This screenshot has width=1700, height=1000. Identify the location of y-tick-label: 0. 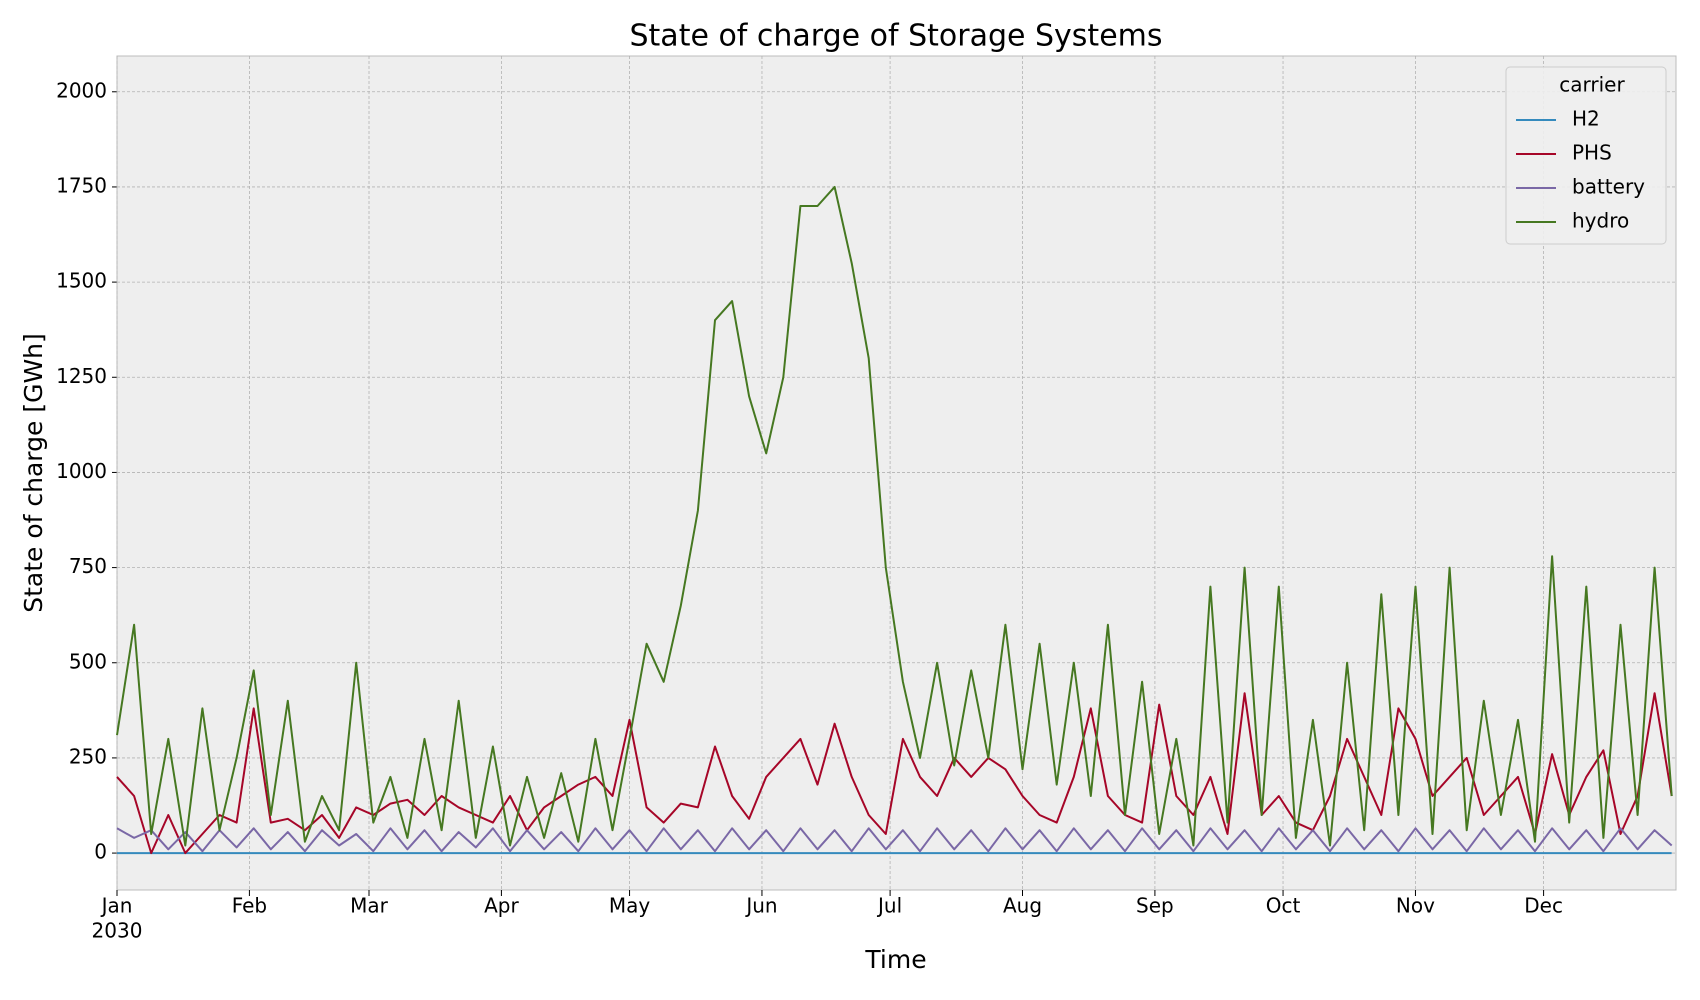
(100, 852).